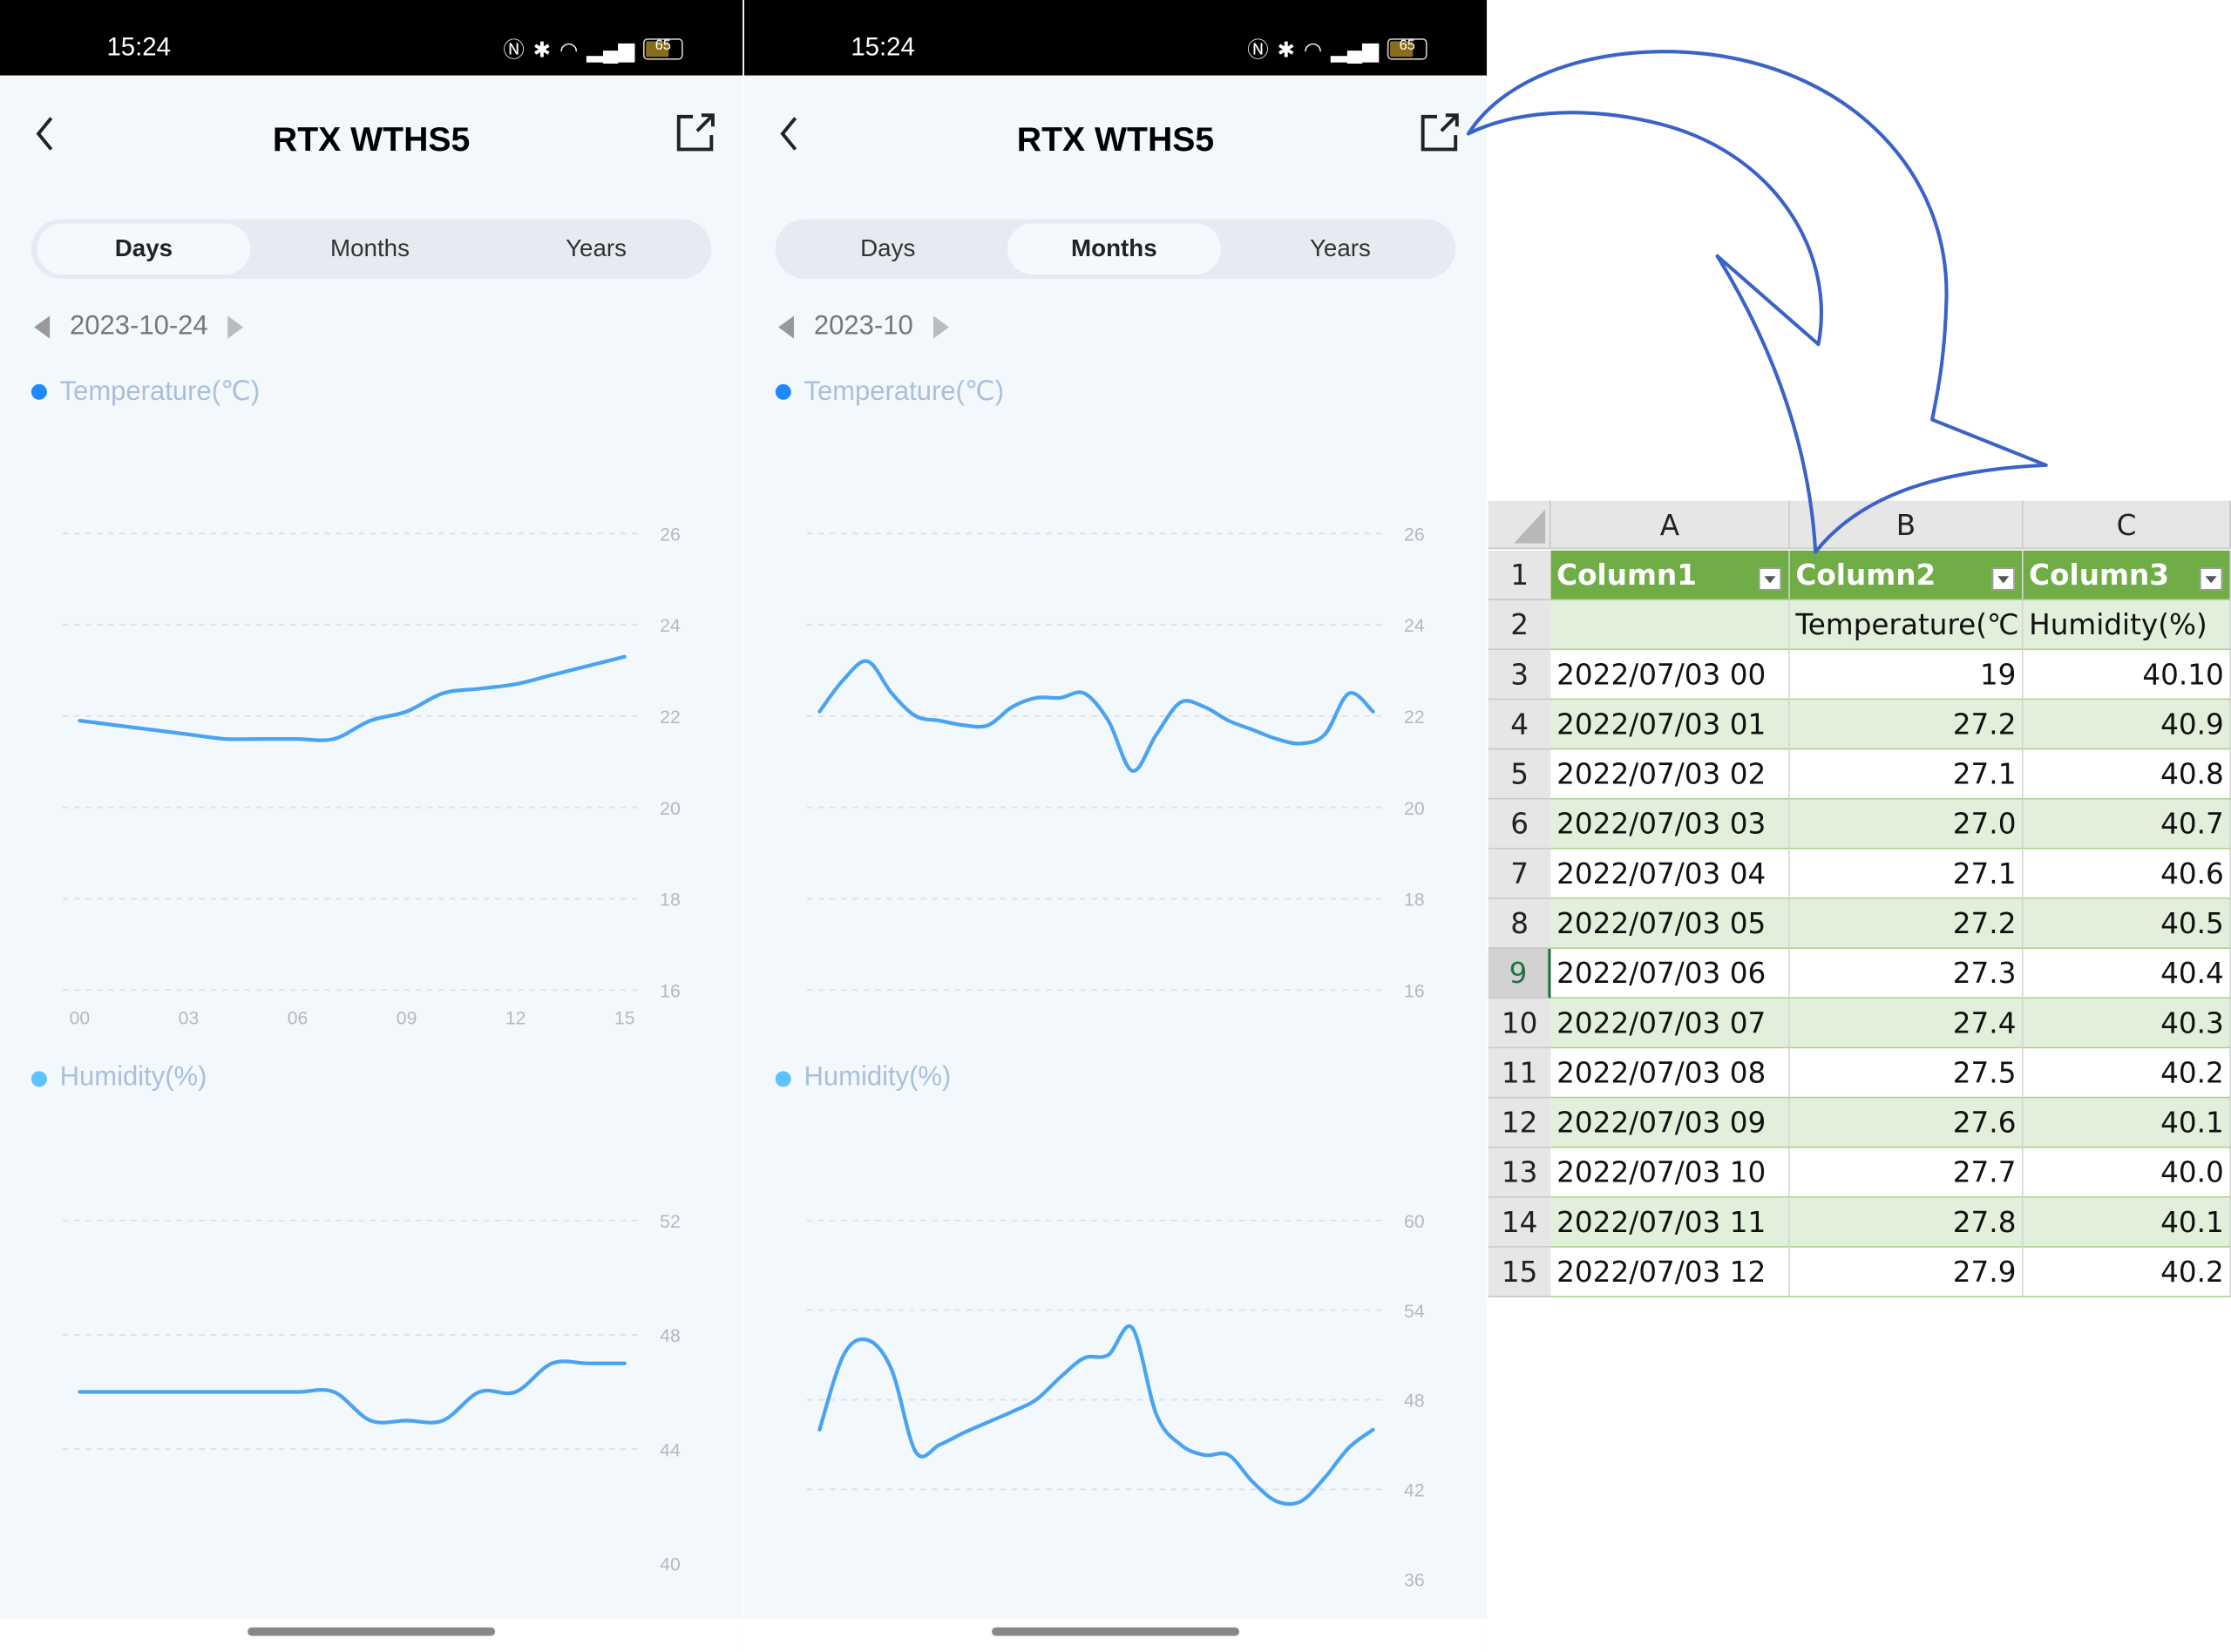 The height and width of the screenshot is (1652, 2231). I want to click on table-cell: 2022/07/03 08, so click(1670, 1073).